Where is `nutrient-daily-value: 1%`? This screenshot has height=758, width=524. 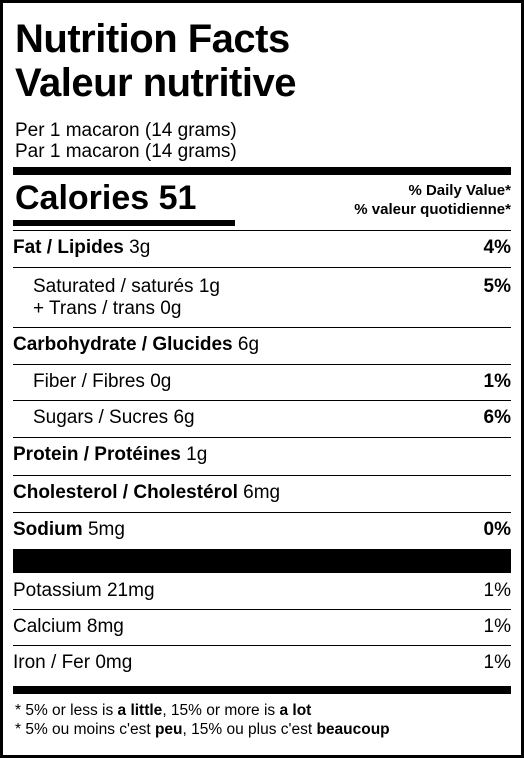
nutrient-daily-value: 1% is located at coordinates (497, 381).